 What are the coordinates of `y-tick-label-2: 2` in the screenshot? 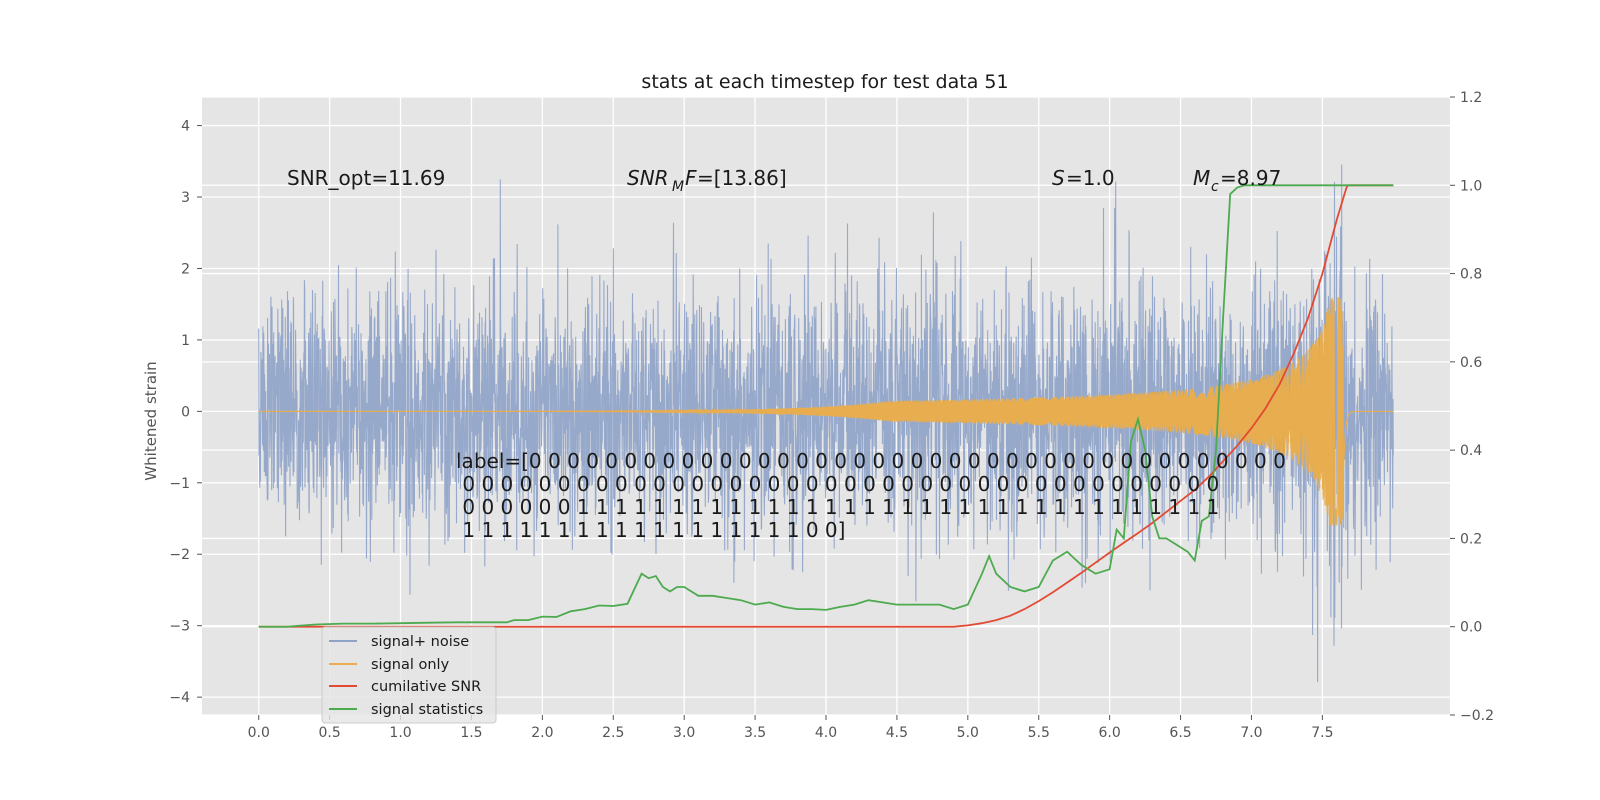 It's located at (185, 269).